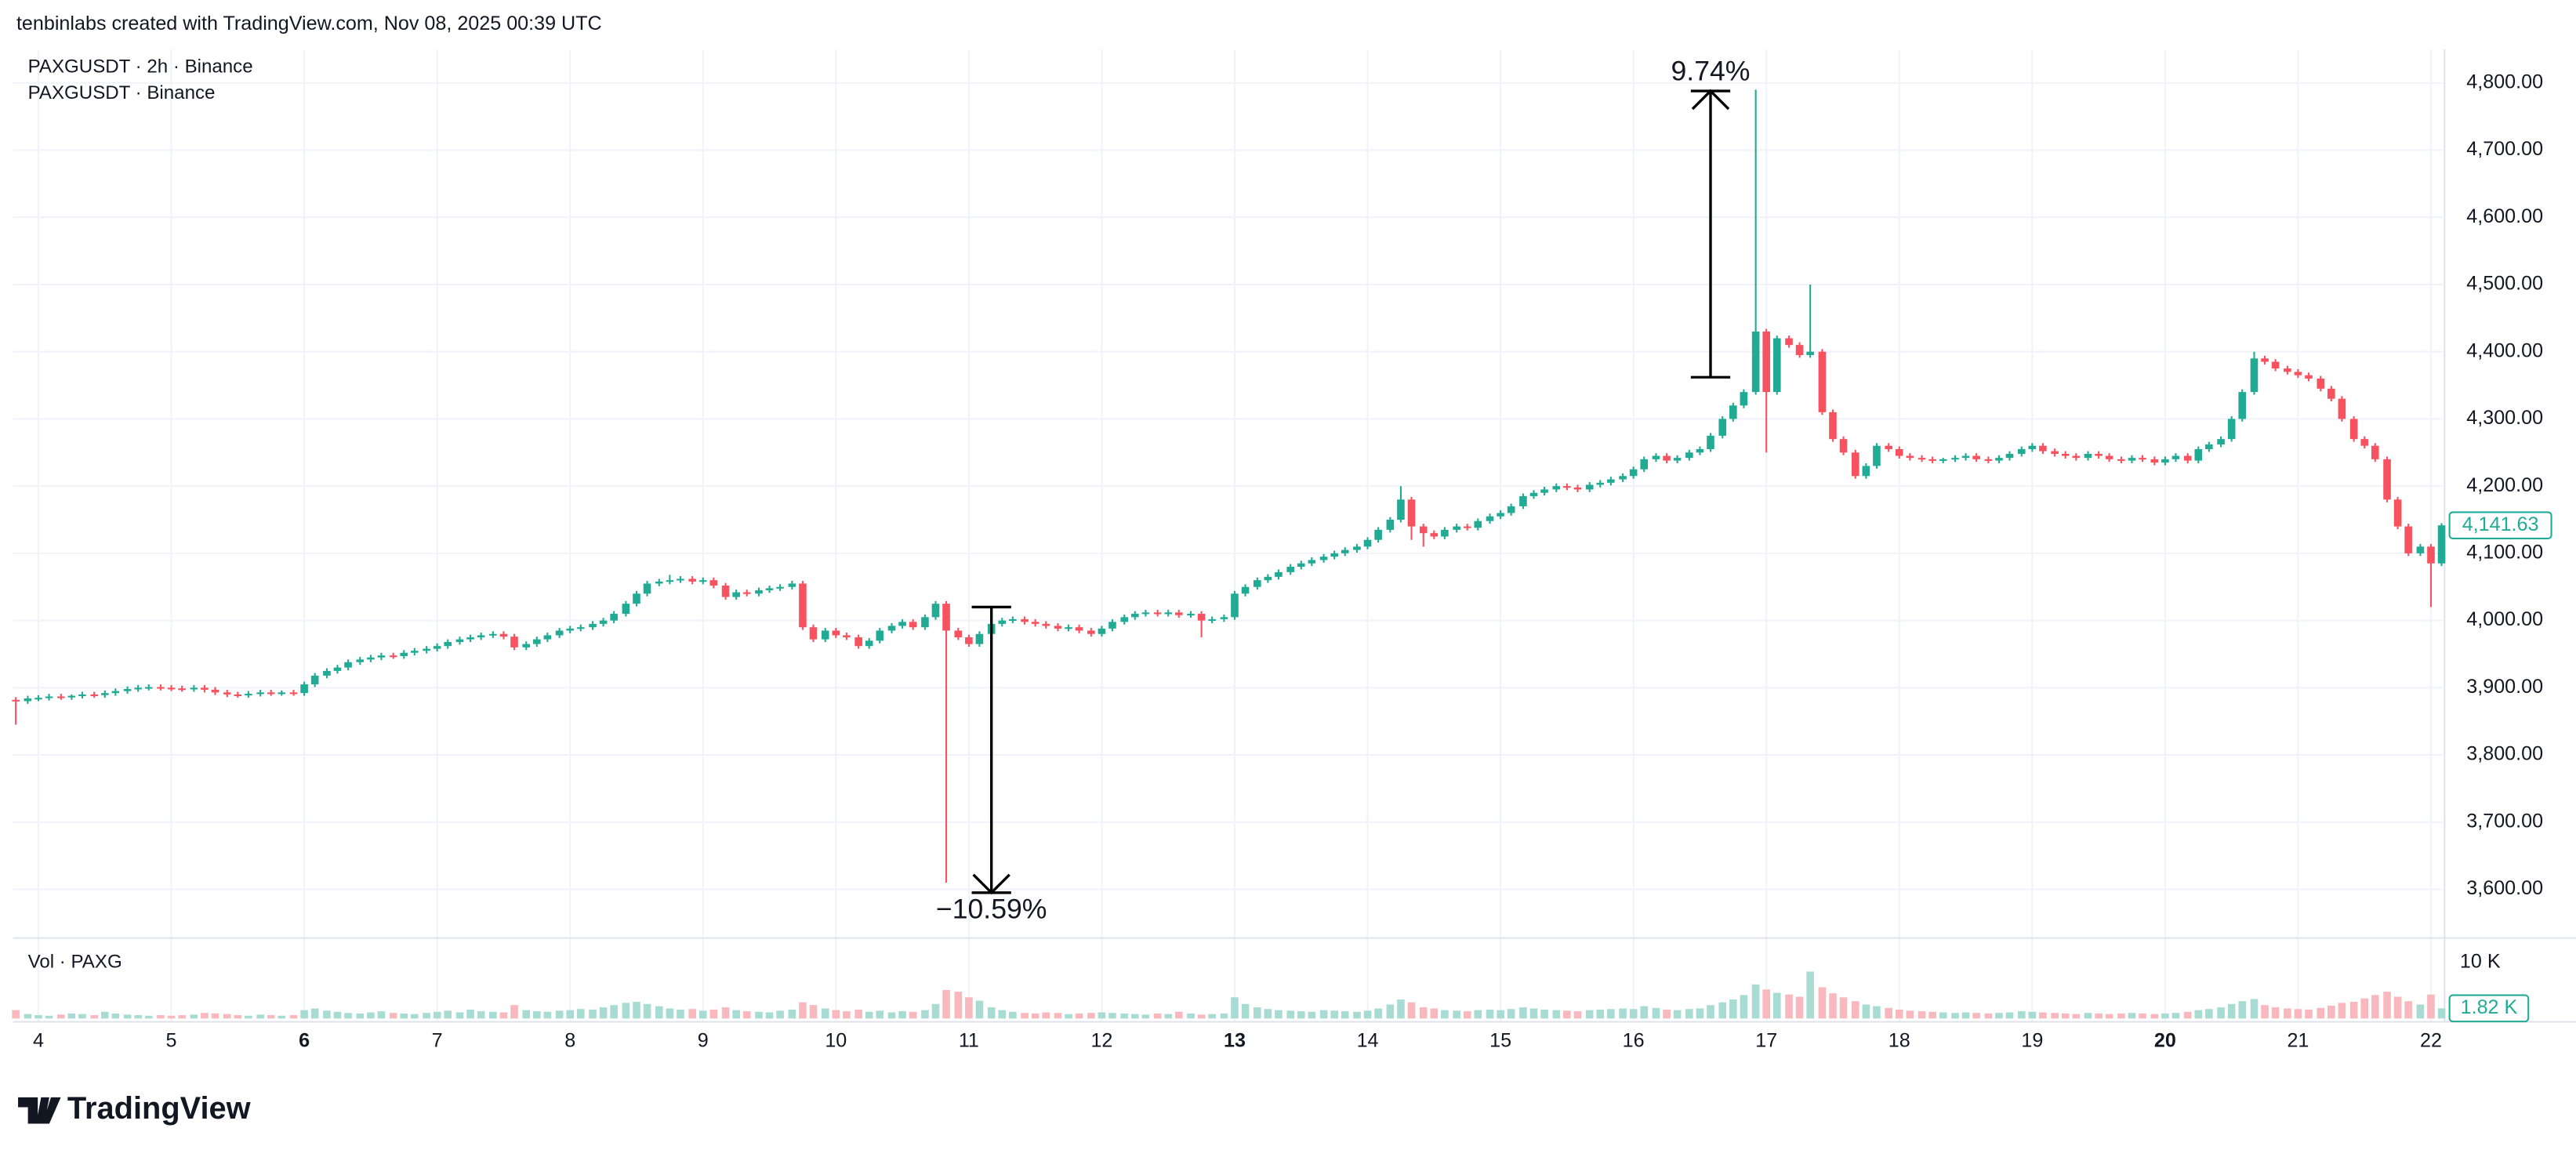 The image size is (2576, 1157). What do you see at coordinates (703, 1040) in the screenshot?
I see `x-tick-label: 9` at bounding box center [703, 1040].